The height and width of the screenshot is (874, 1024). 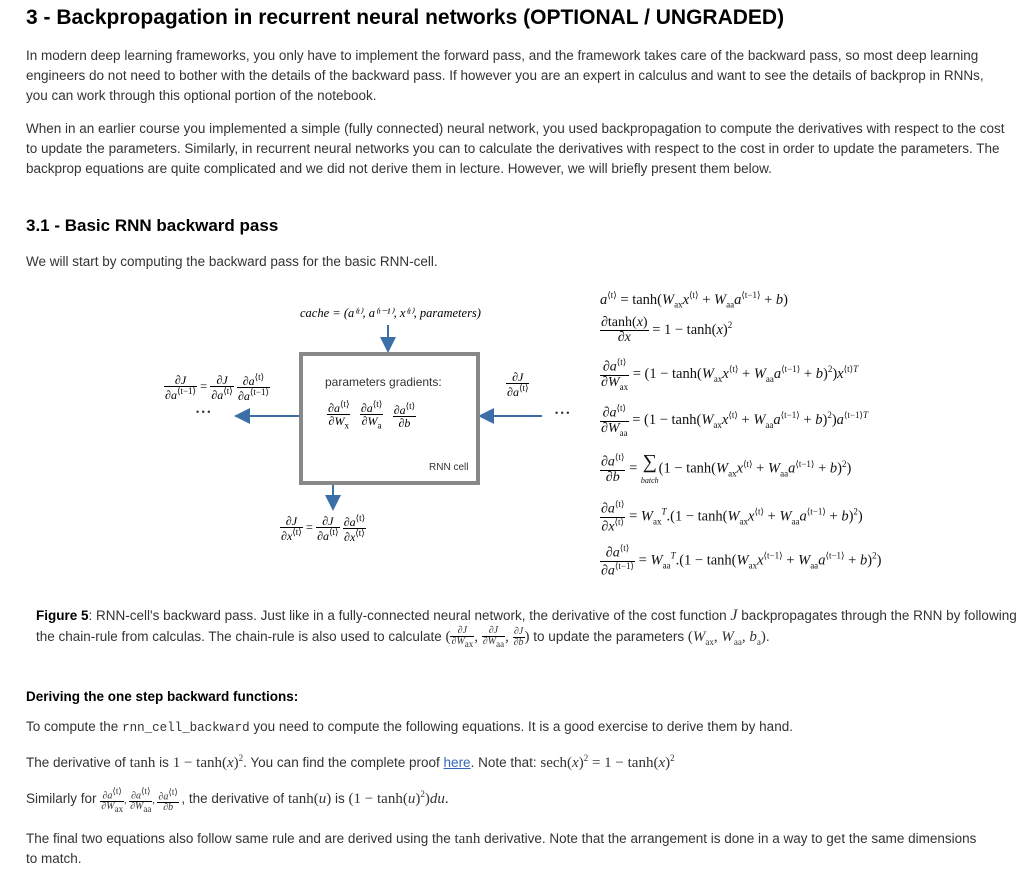 What do you see at coordinates (457, 762) in the screenshot?
I see `proof-link: here` at bounding box center [457, 762].